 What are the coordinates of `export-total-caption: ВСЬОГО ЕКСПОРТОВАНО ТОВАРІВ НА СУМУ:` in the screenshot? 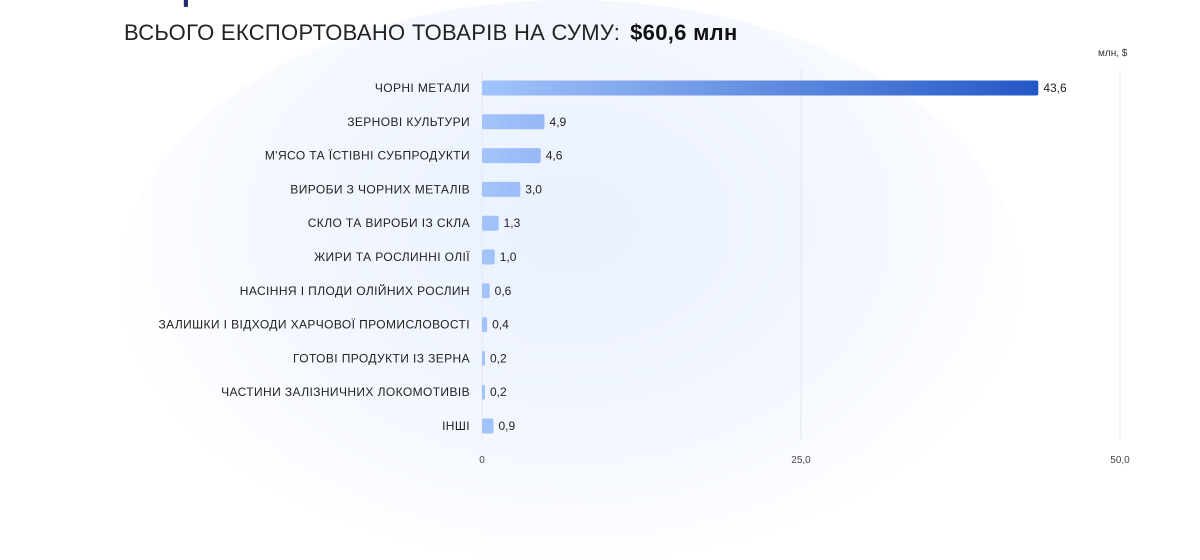 It's located at (372, 32).